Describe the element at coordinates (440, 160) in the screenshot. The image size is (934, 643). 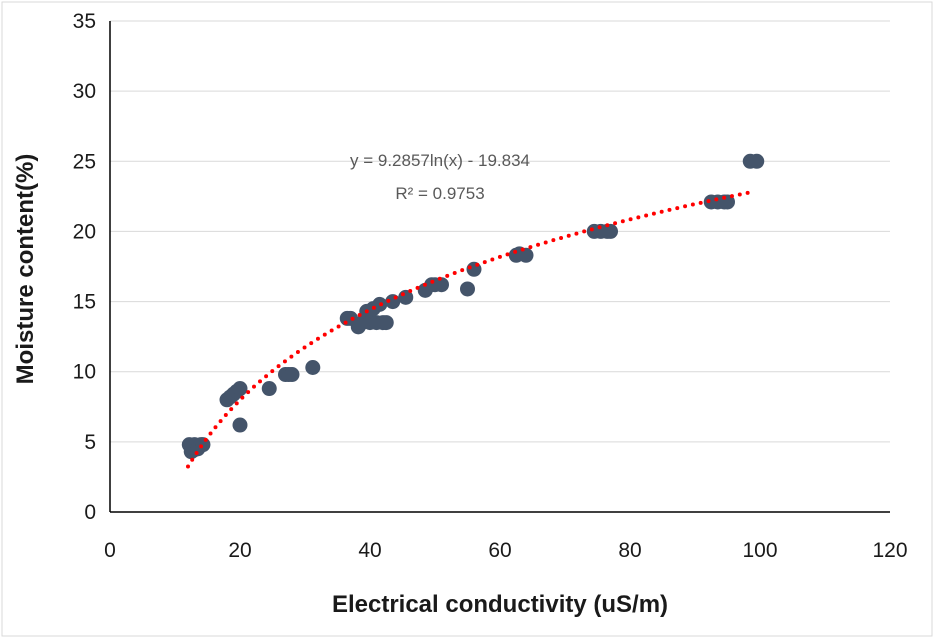
I see `trendline-equation: y = 9.2857ln(x) - 19.834` at that location.